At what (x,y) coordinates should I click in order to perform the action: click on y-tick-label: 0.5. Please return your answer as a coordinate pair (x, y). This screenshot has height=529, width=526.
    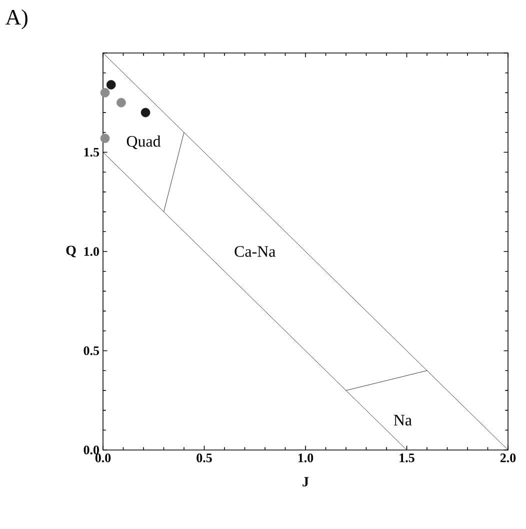
    Looking at the image, I should click on (92, 351).